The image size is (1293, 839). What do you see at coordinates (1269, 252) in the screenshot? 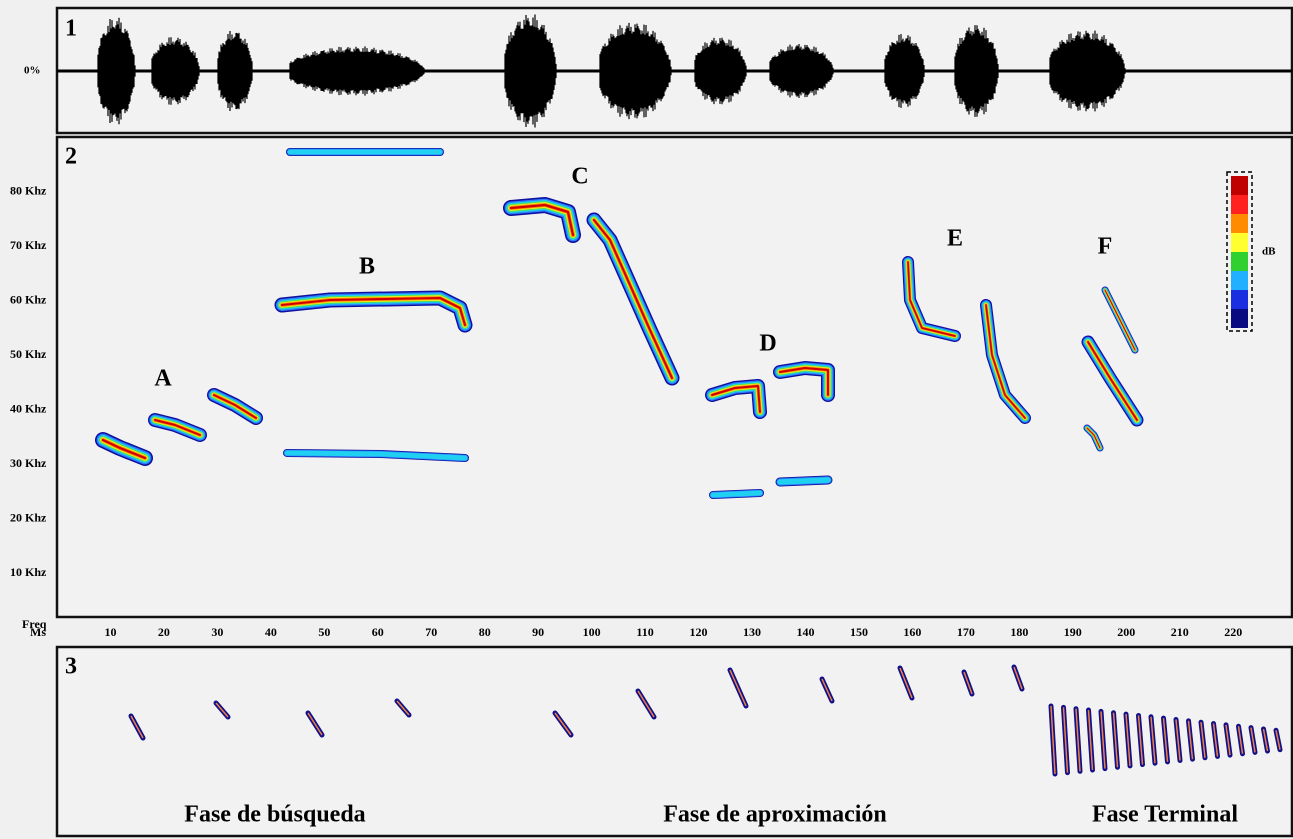
I see `colorbar-label: dB` at bounding box center [1269, 252].